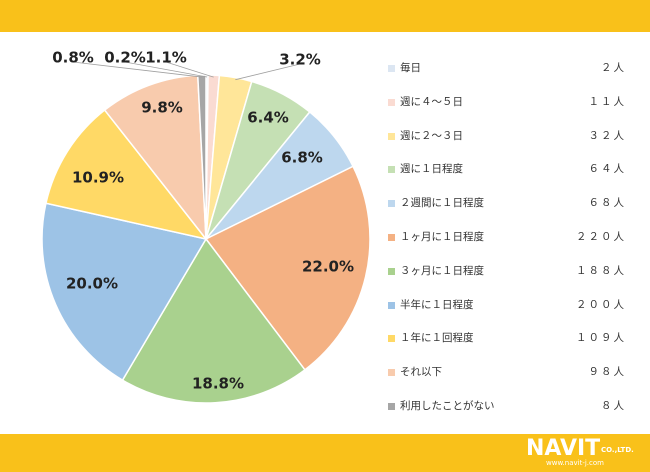 The width and height of the screenshot is (650, 472). I want to click on top-bar, so click(325, 16).